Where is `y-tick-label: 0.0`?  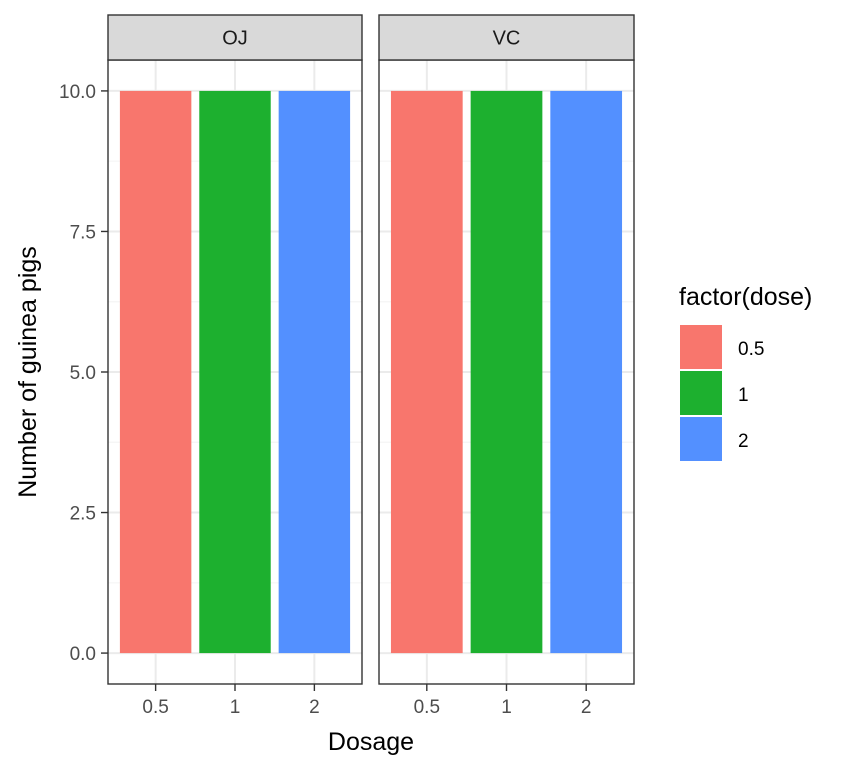
y-tick-label: 0.0 is located at coordinates (83, 654).